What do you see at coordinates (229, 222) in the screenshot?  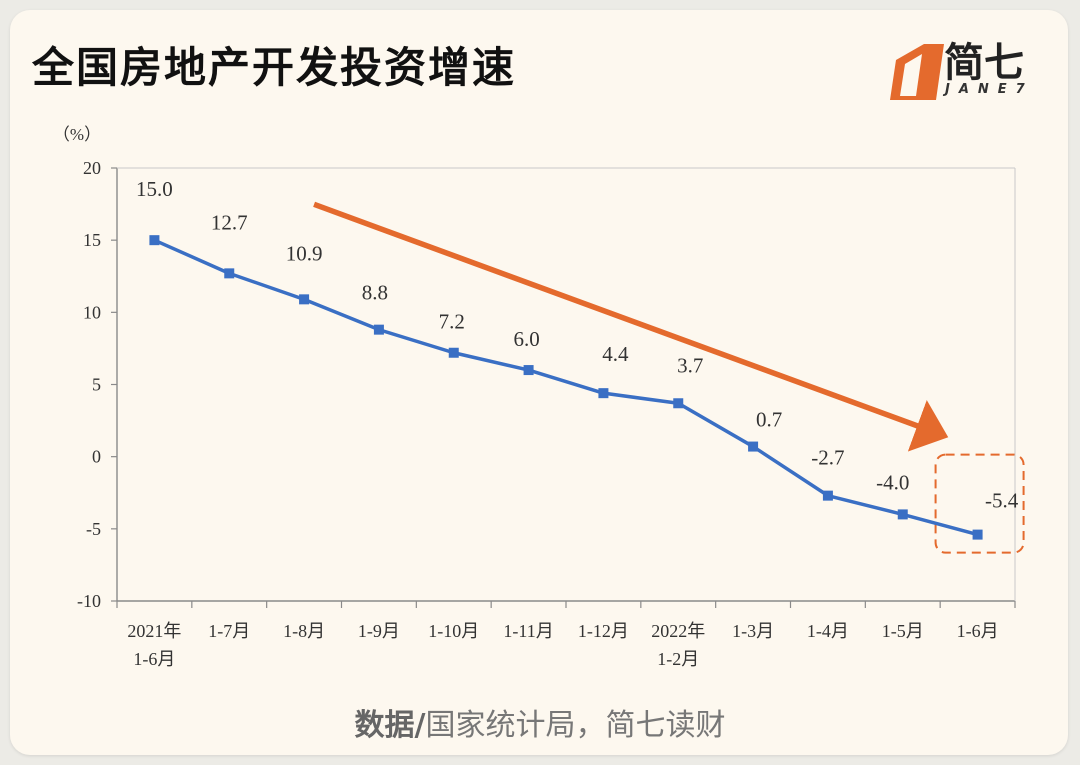 I see `data-label: 12.7` at bounding box center [229, 222].